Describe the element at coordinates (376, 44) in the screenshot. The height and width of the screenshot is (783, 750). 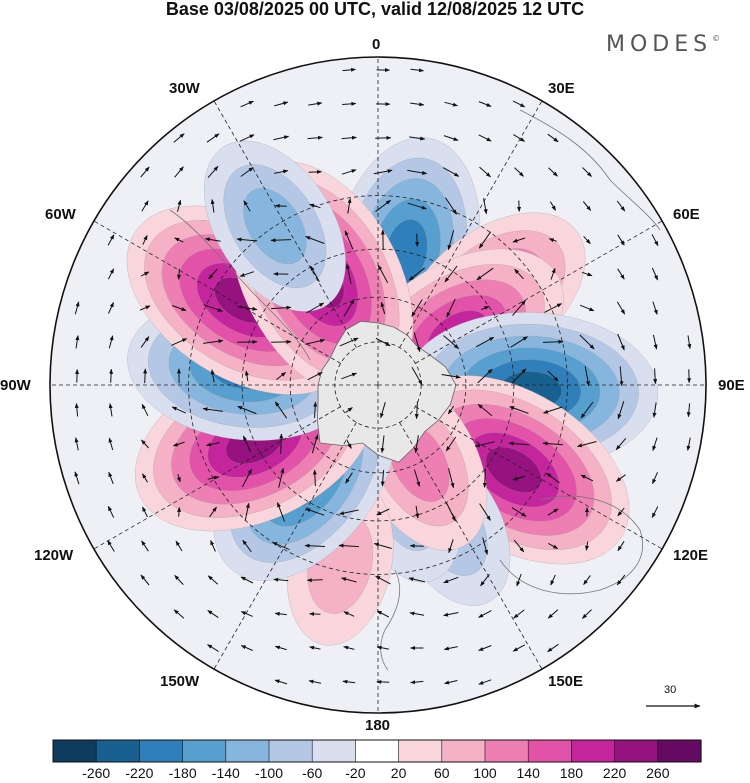
I see `lon-label-0: 0` at that location.